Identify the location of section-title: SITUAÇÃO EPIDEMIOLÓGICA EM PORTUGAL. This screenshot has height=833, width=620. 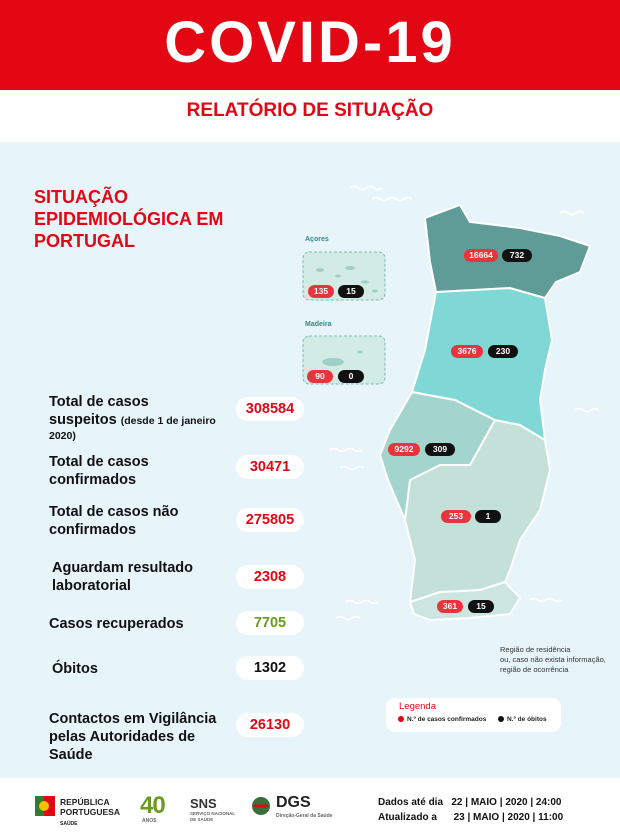
(129, 219).